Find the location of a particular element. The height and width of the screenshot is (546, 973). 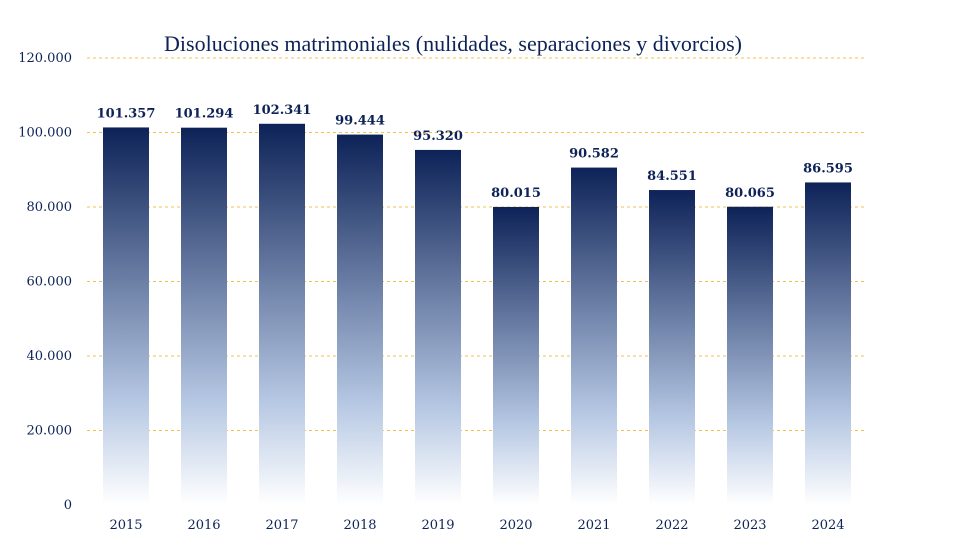

data-label-2017: 102.341 is located at coordinates (282, 110).